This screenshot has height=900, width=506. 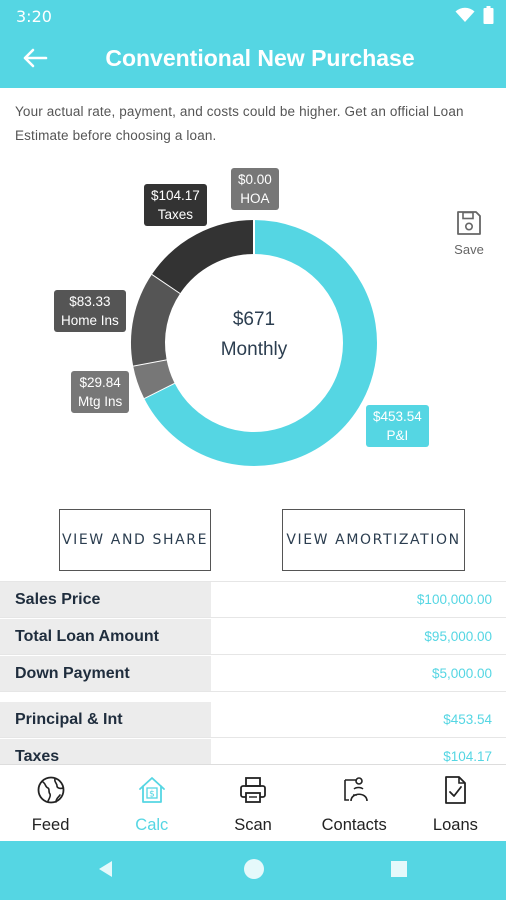 What do you see at coordinates (253, 16) in the screenshot?
I see `status-bar: 3:20` at bounding box center [253, 16].